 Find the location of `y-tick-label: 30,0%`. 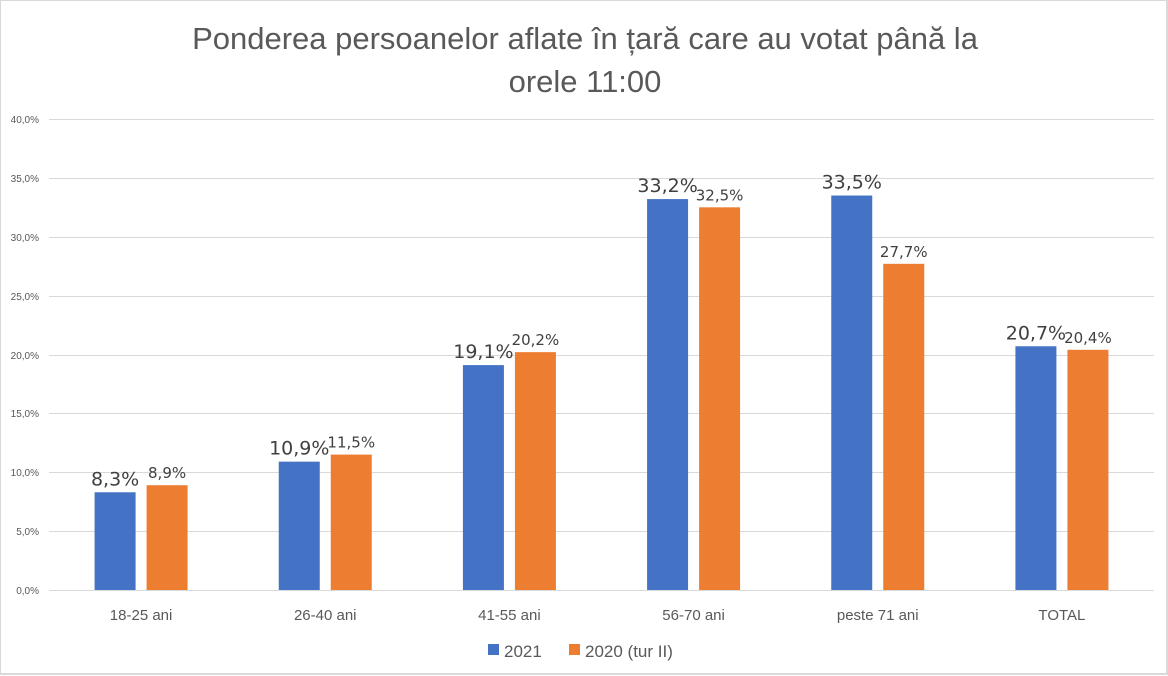

y-tick-label: 30,0% is located at coordinates (25, 238).